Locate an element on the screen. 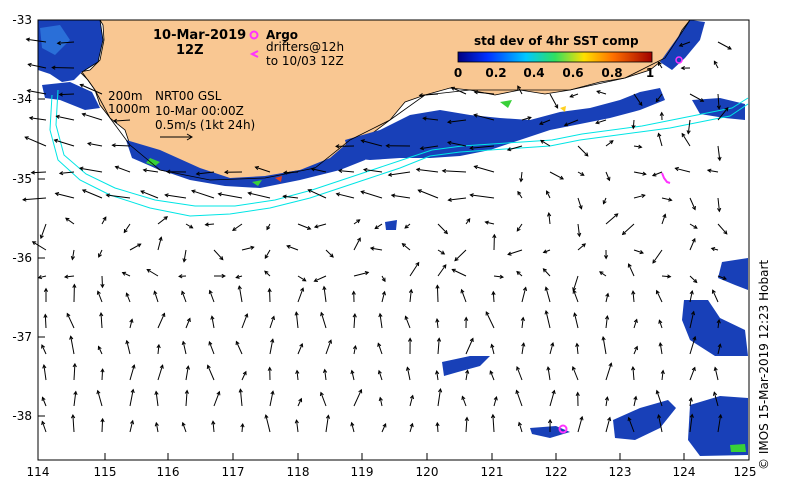 The width and height of the screenshot is (790, 492). lat-tick-label: -37 is located at coordinates (22, 337).